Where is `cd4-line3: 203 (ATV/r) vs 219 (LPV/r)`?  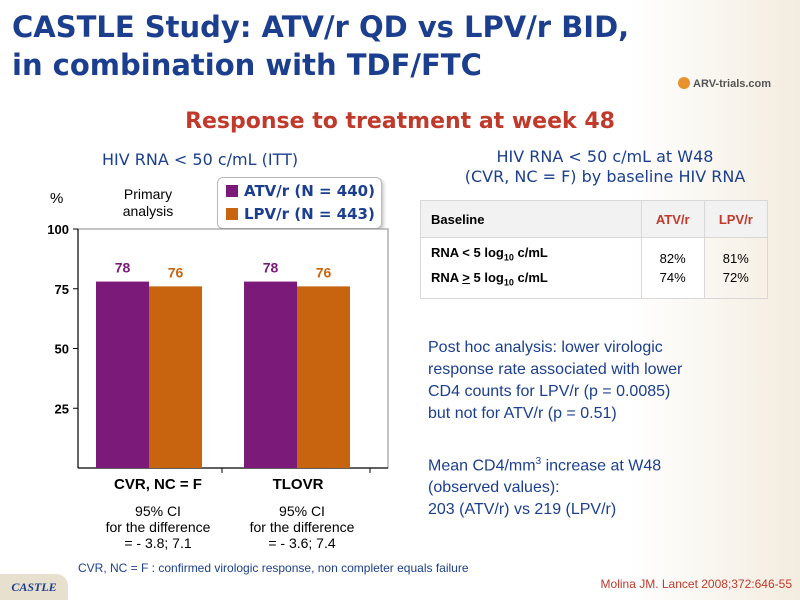
cd4-line3: 203 (ATV/r) vs 219 (LPV/r) is located at coordinates (522, 510).